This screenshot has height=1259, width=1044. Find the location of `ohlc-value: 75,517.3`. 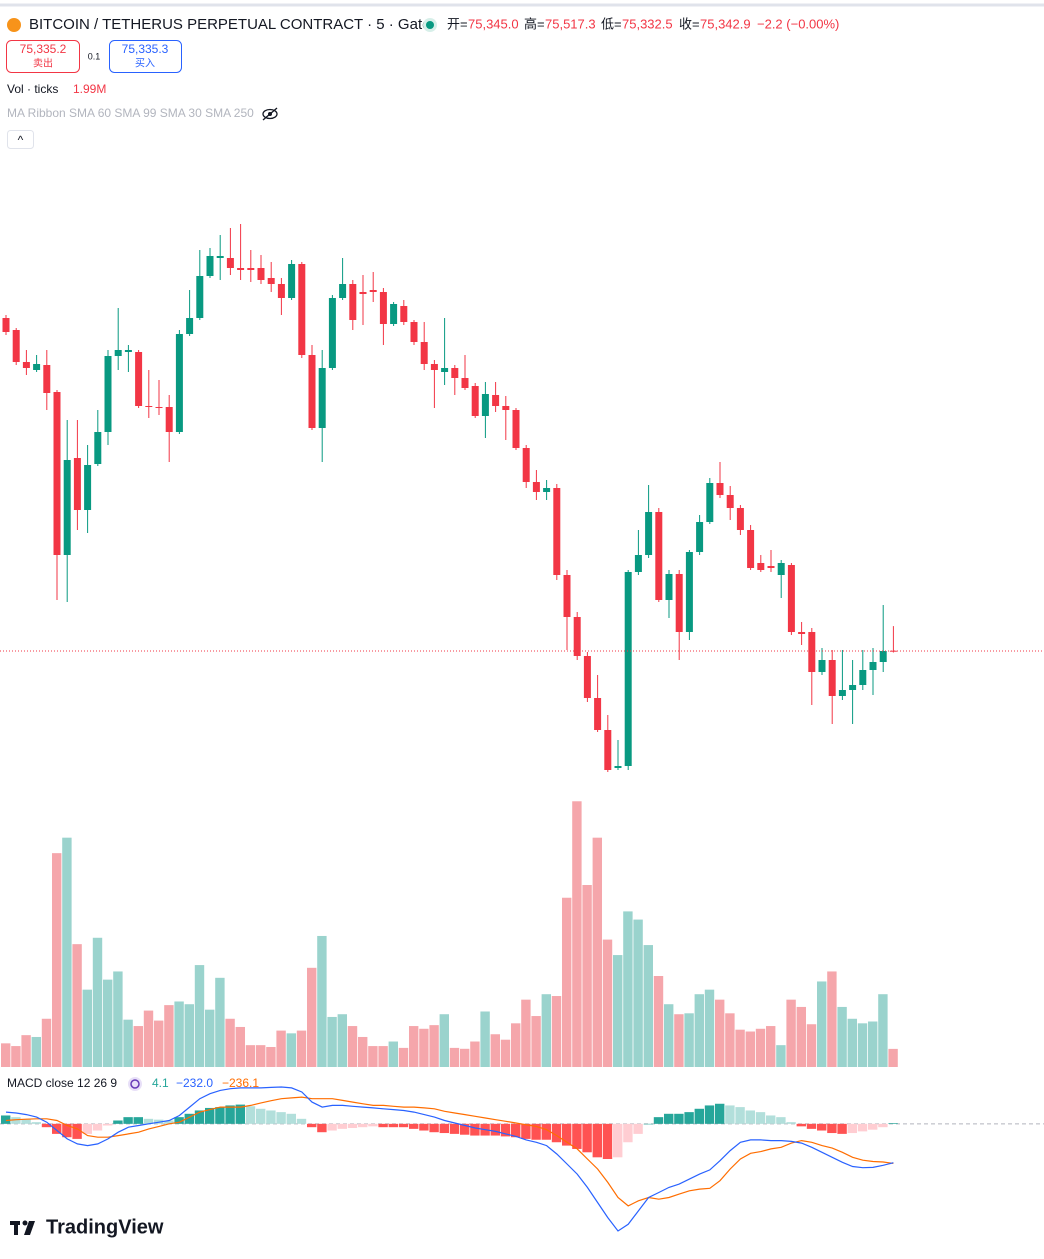

ohlc-value: 75,517.3 is located at coordinates (570, 23).